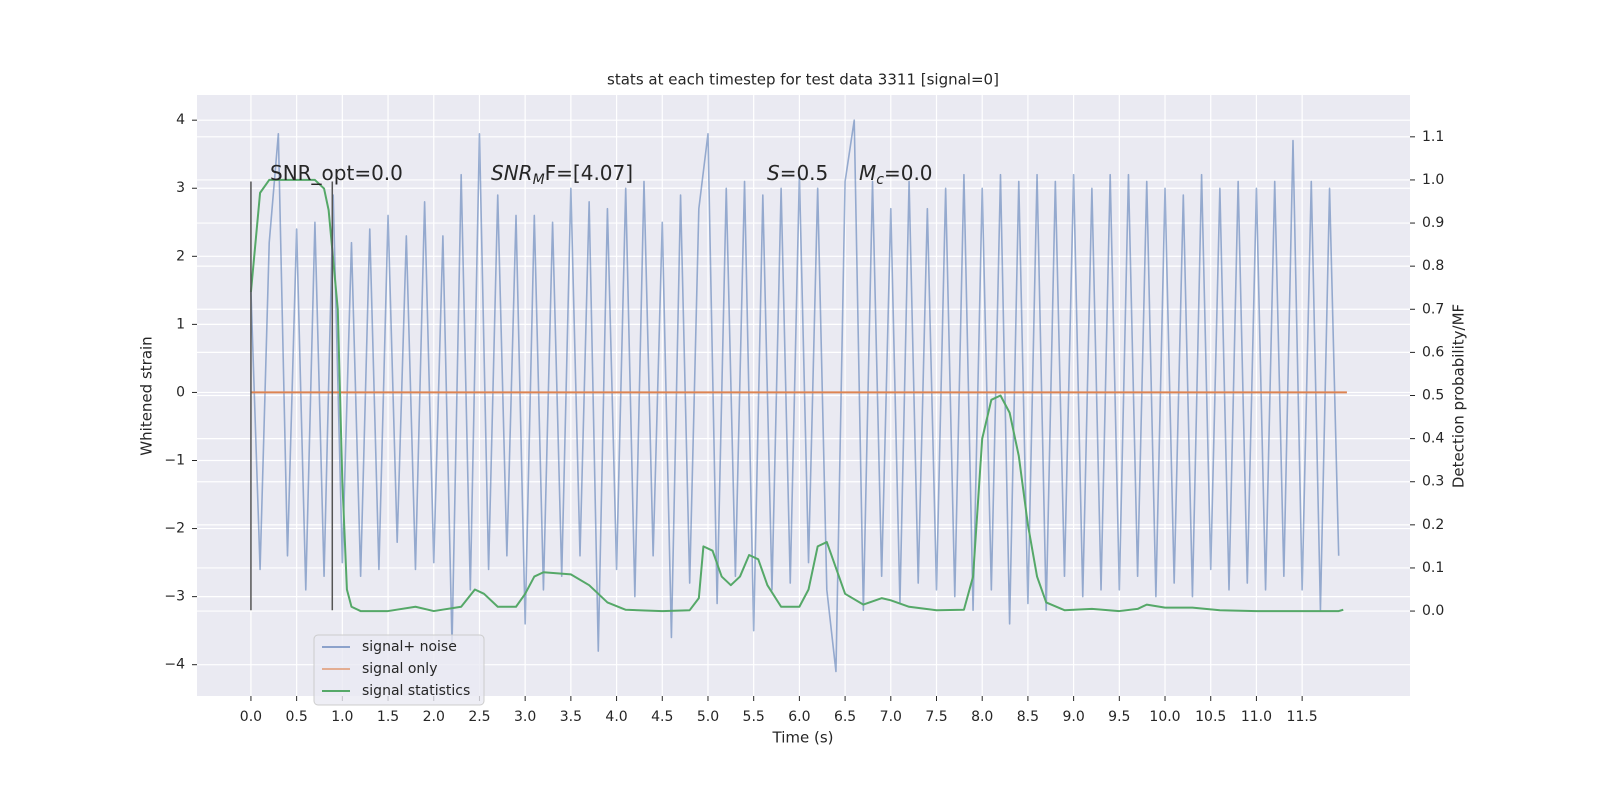 This screenshot has height=800, width=1600. I want to click on y2-tick-label: 0.4, so click(1433, 439).